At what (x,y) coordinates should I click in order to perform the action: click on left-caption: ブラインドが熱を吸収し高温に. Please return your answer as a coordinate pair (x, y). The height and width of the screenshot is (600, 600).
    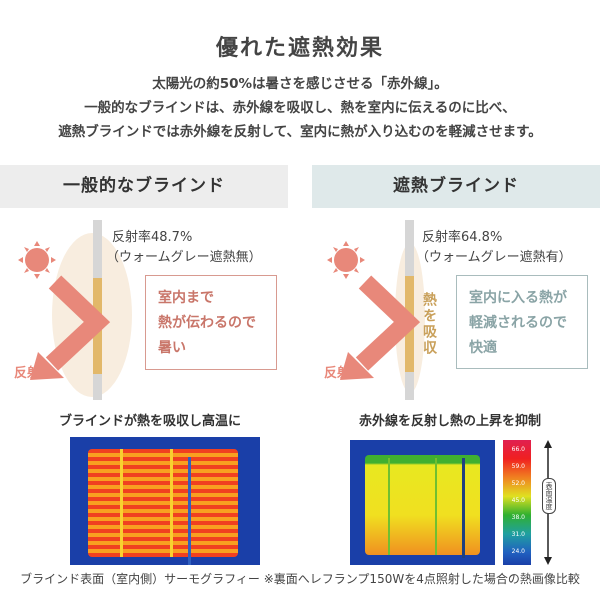
    Looking at the image, I should click on (149, 421).